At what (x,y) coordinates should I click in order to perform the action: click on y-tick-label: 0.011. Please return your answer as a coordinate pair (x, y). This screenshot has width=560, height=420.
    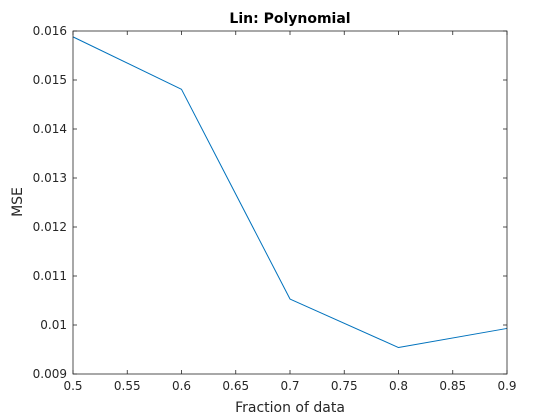
    Looking at the image, I should click on (50, 276).